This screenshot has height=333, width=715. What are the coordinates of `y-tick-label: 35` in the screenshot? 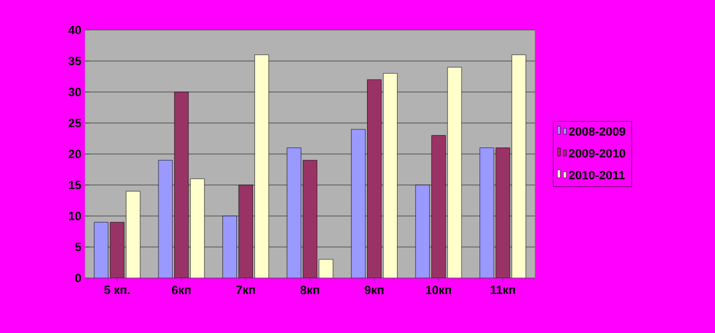 It's located at (75, 61).